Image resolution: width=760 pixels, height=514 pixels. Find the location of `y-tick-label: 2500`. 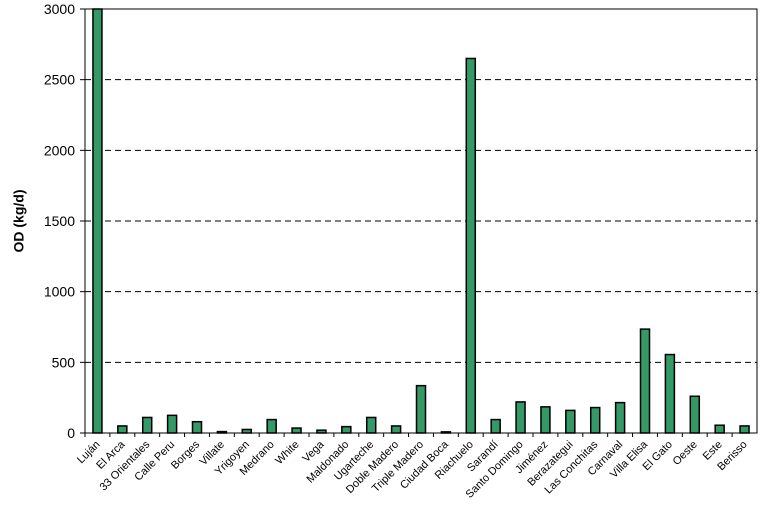

y-tick-label: 2500 is located at coordinates (59, 80).